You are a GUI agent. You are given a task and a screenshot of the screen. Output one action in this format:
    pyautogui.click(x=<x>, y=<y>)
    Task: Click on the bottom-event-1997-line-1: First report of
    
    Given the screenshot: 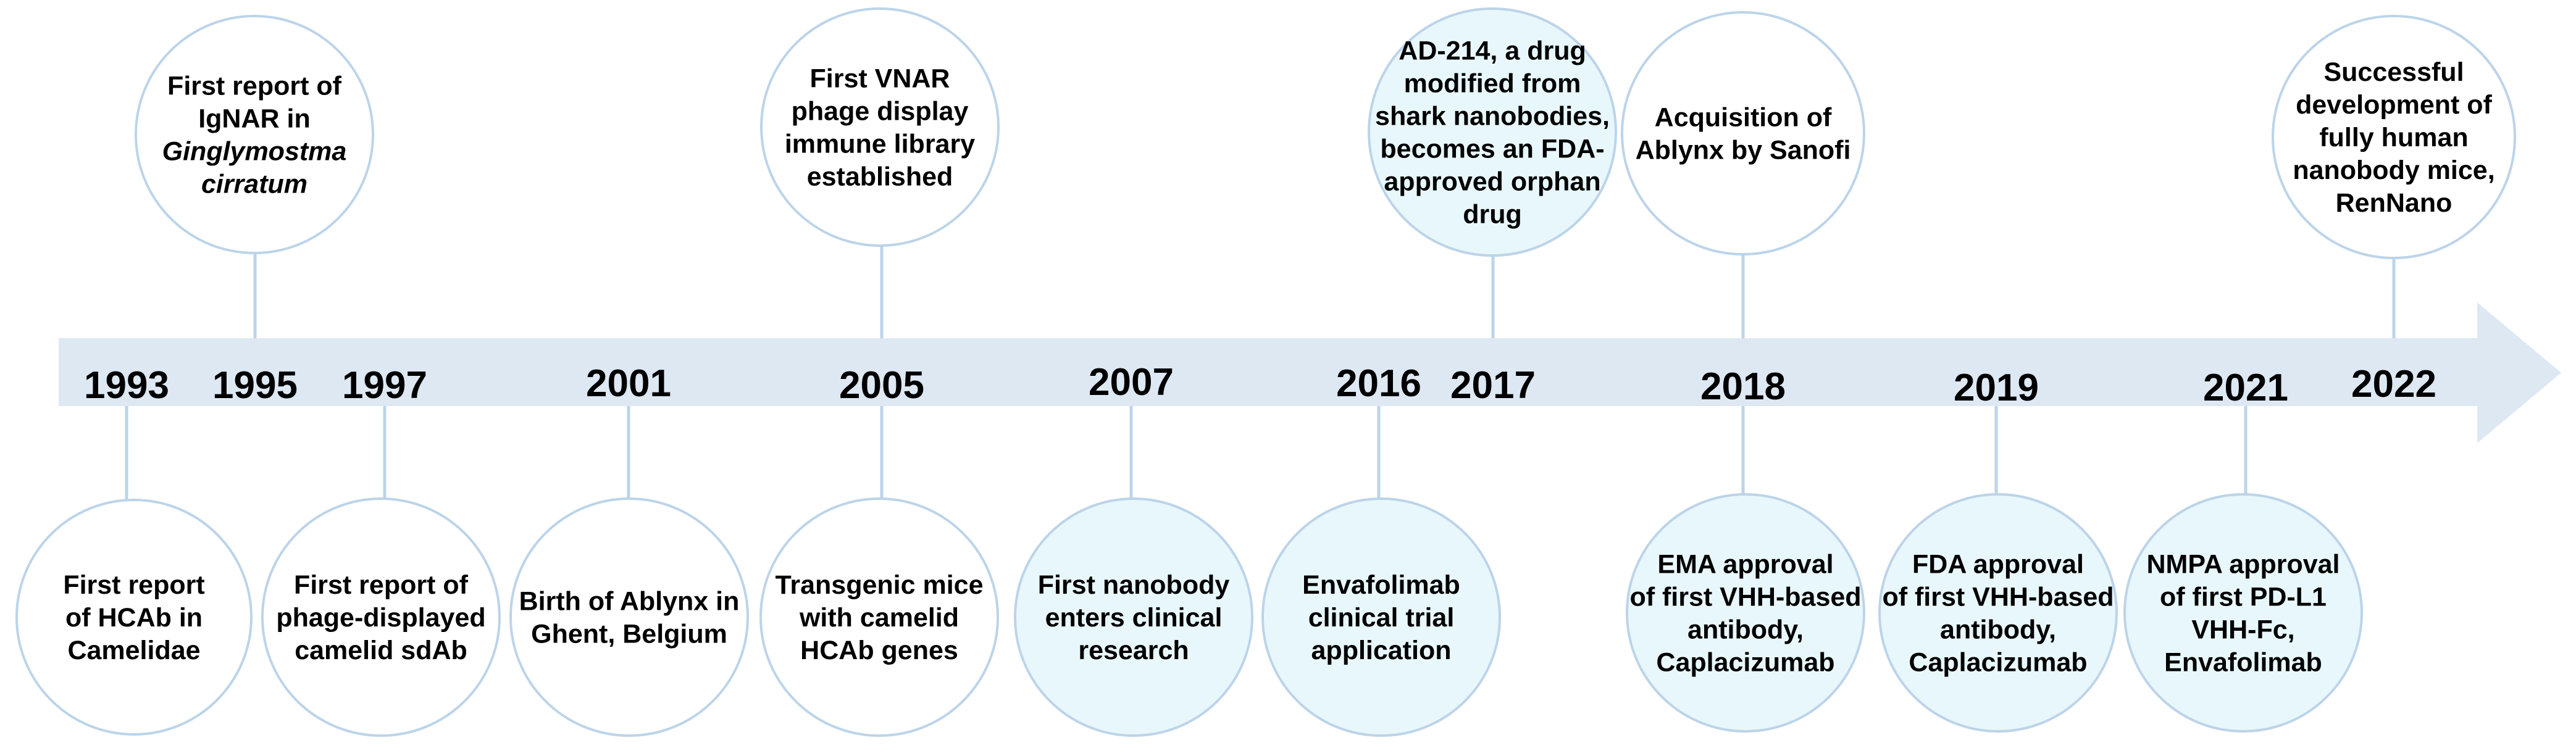 What is the action you would take?
    pyautogui.click(x=381, y=585)
    